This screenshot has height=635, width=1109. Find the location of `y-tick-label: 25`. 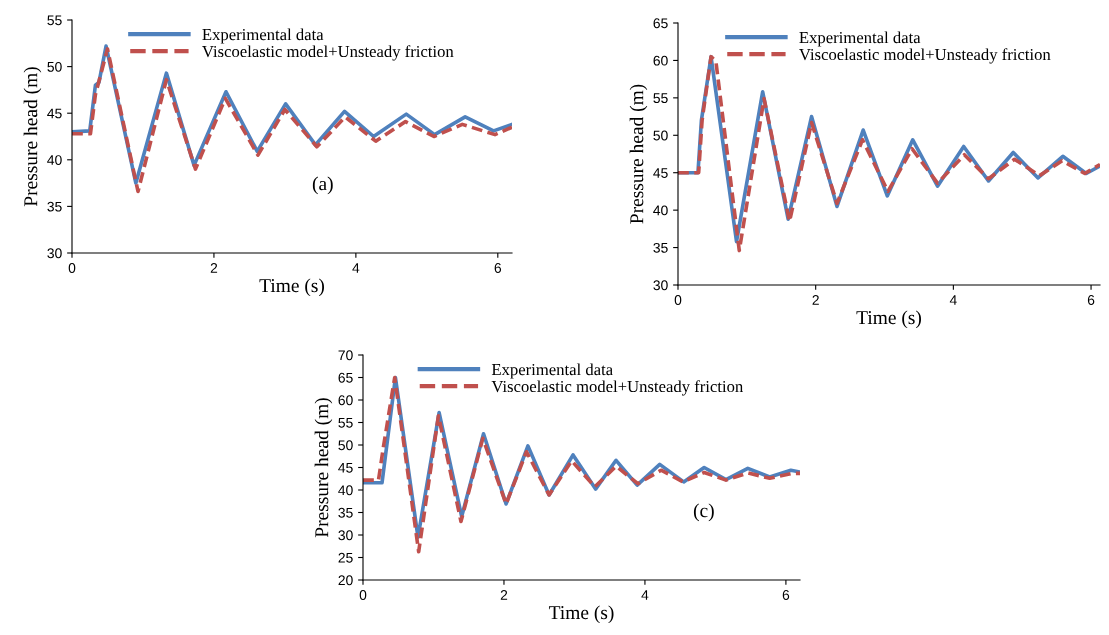

y-tick-label: 25 is located at coordinates (345, 557).